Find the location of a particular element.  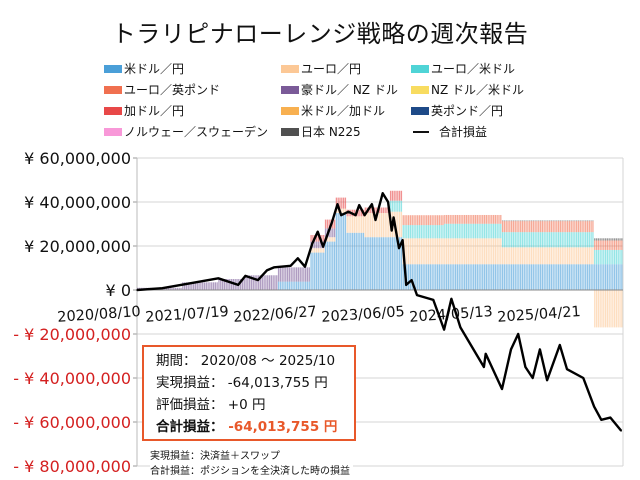

legend-swatch-gbpjpy is located at coordinates (420, 110).